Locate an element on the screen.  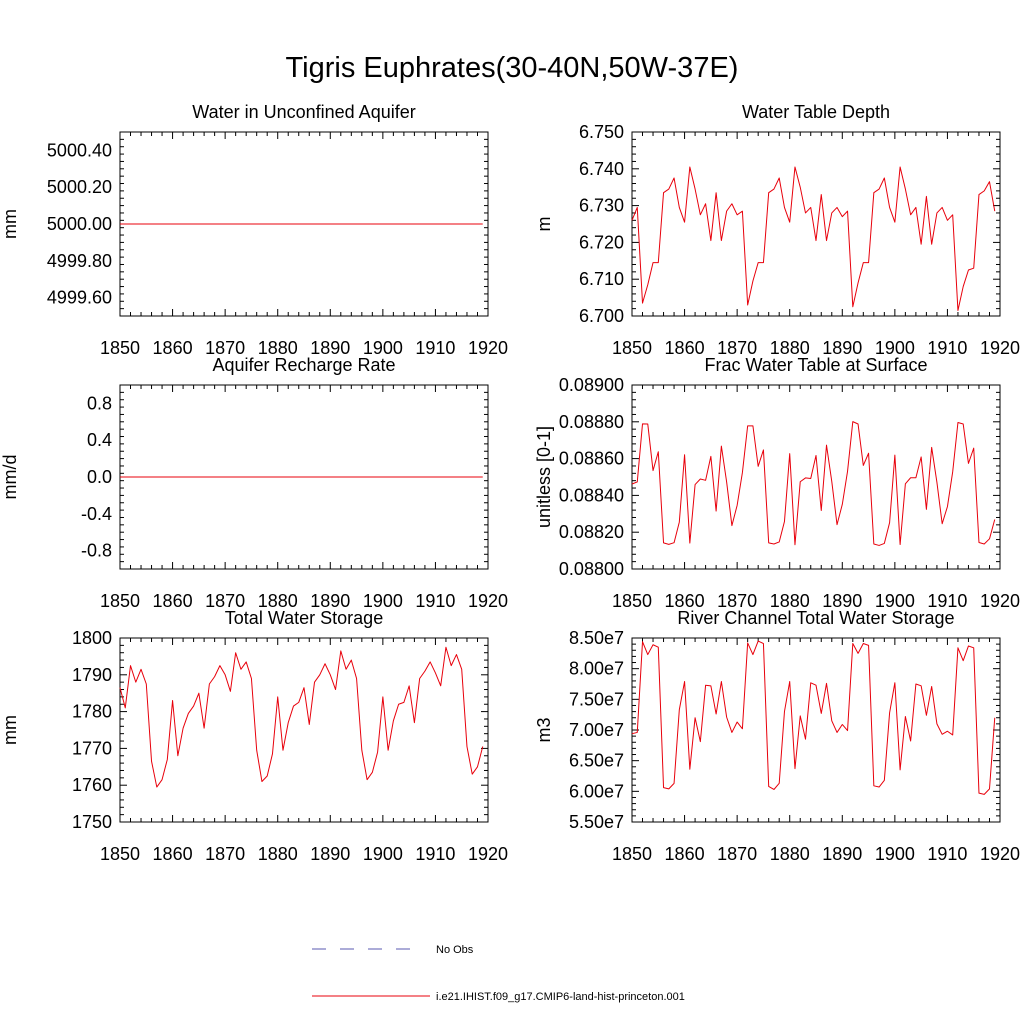
y-tick-label: 8.50e7 is located at coordinates (596, 638).